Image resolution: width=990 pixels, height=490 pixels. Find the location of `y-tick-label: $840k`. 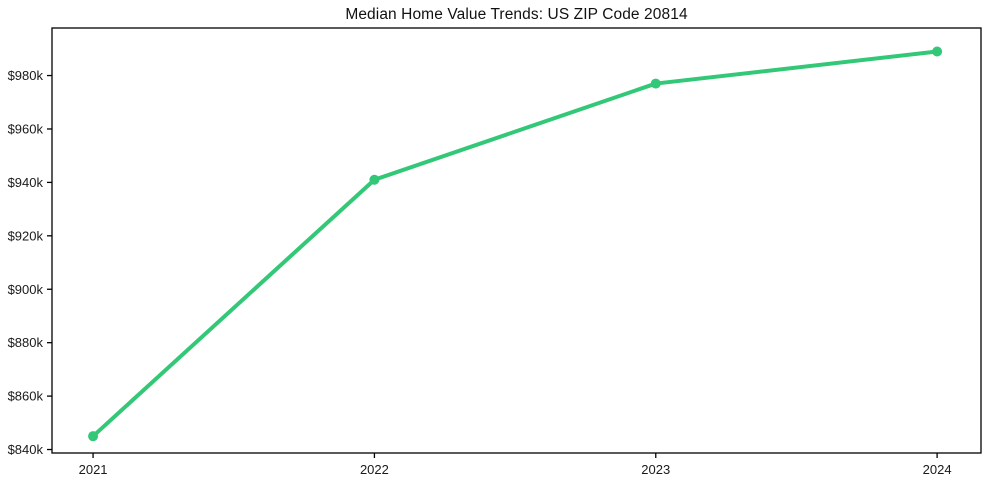

y-tick-label: $840k is located at coordinates (26, 449).